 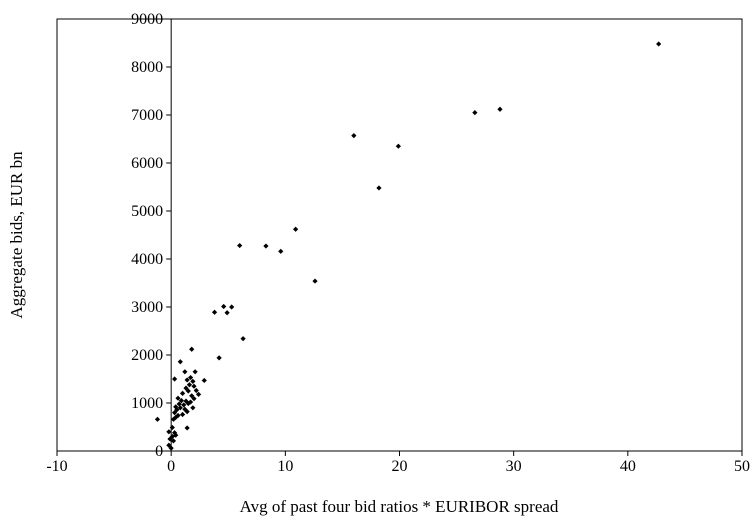 I want to click on x-tick-label: -10, so click(x=56, y=466).